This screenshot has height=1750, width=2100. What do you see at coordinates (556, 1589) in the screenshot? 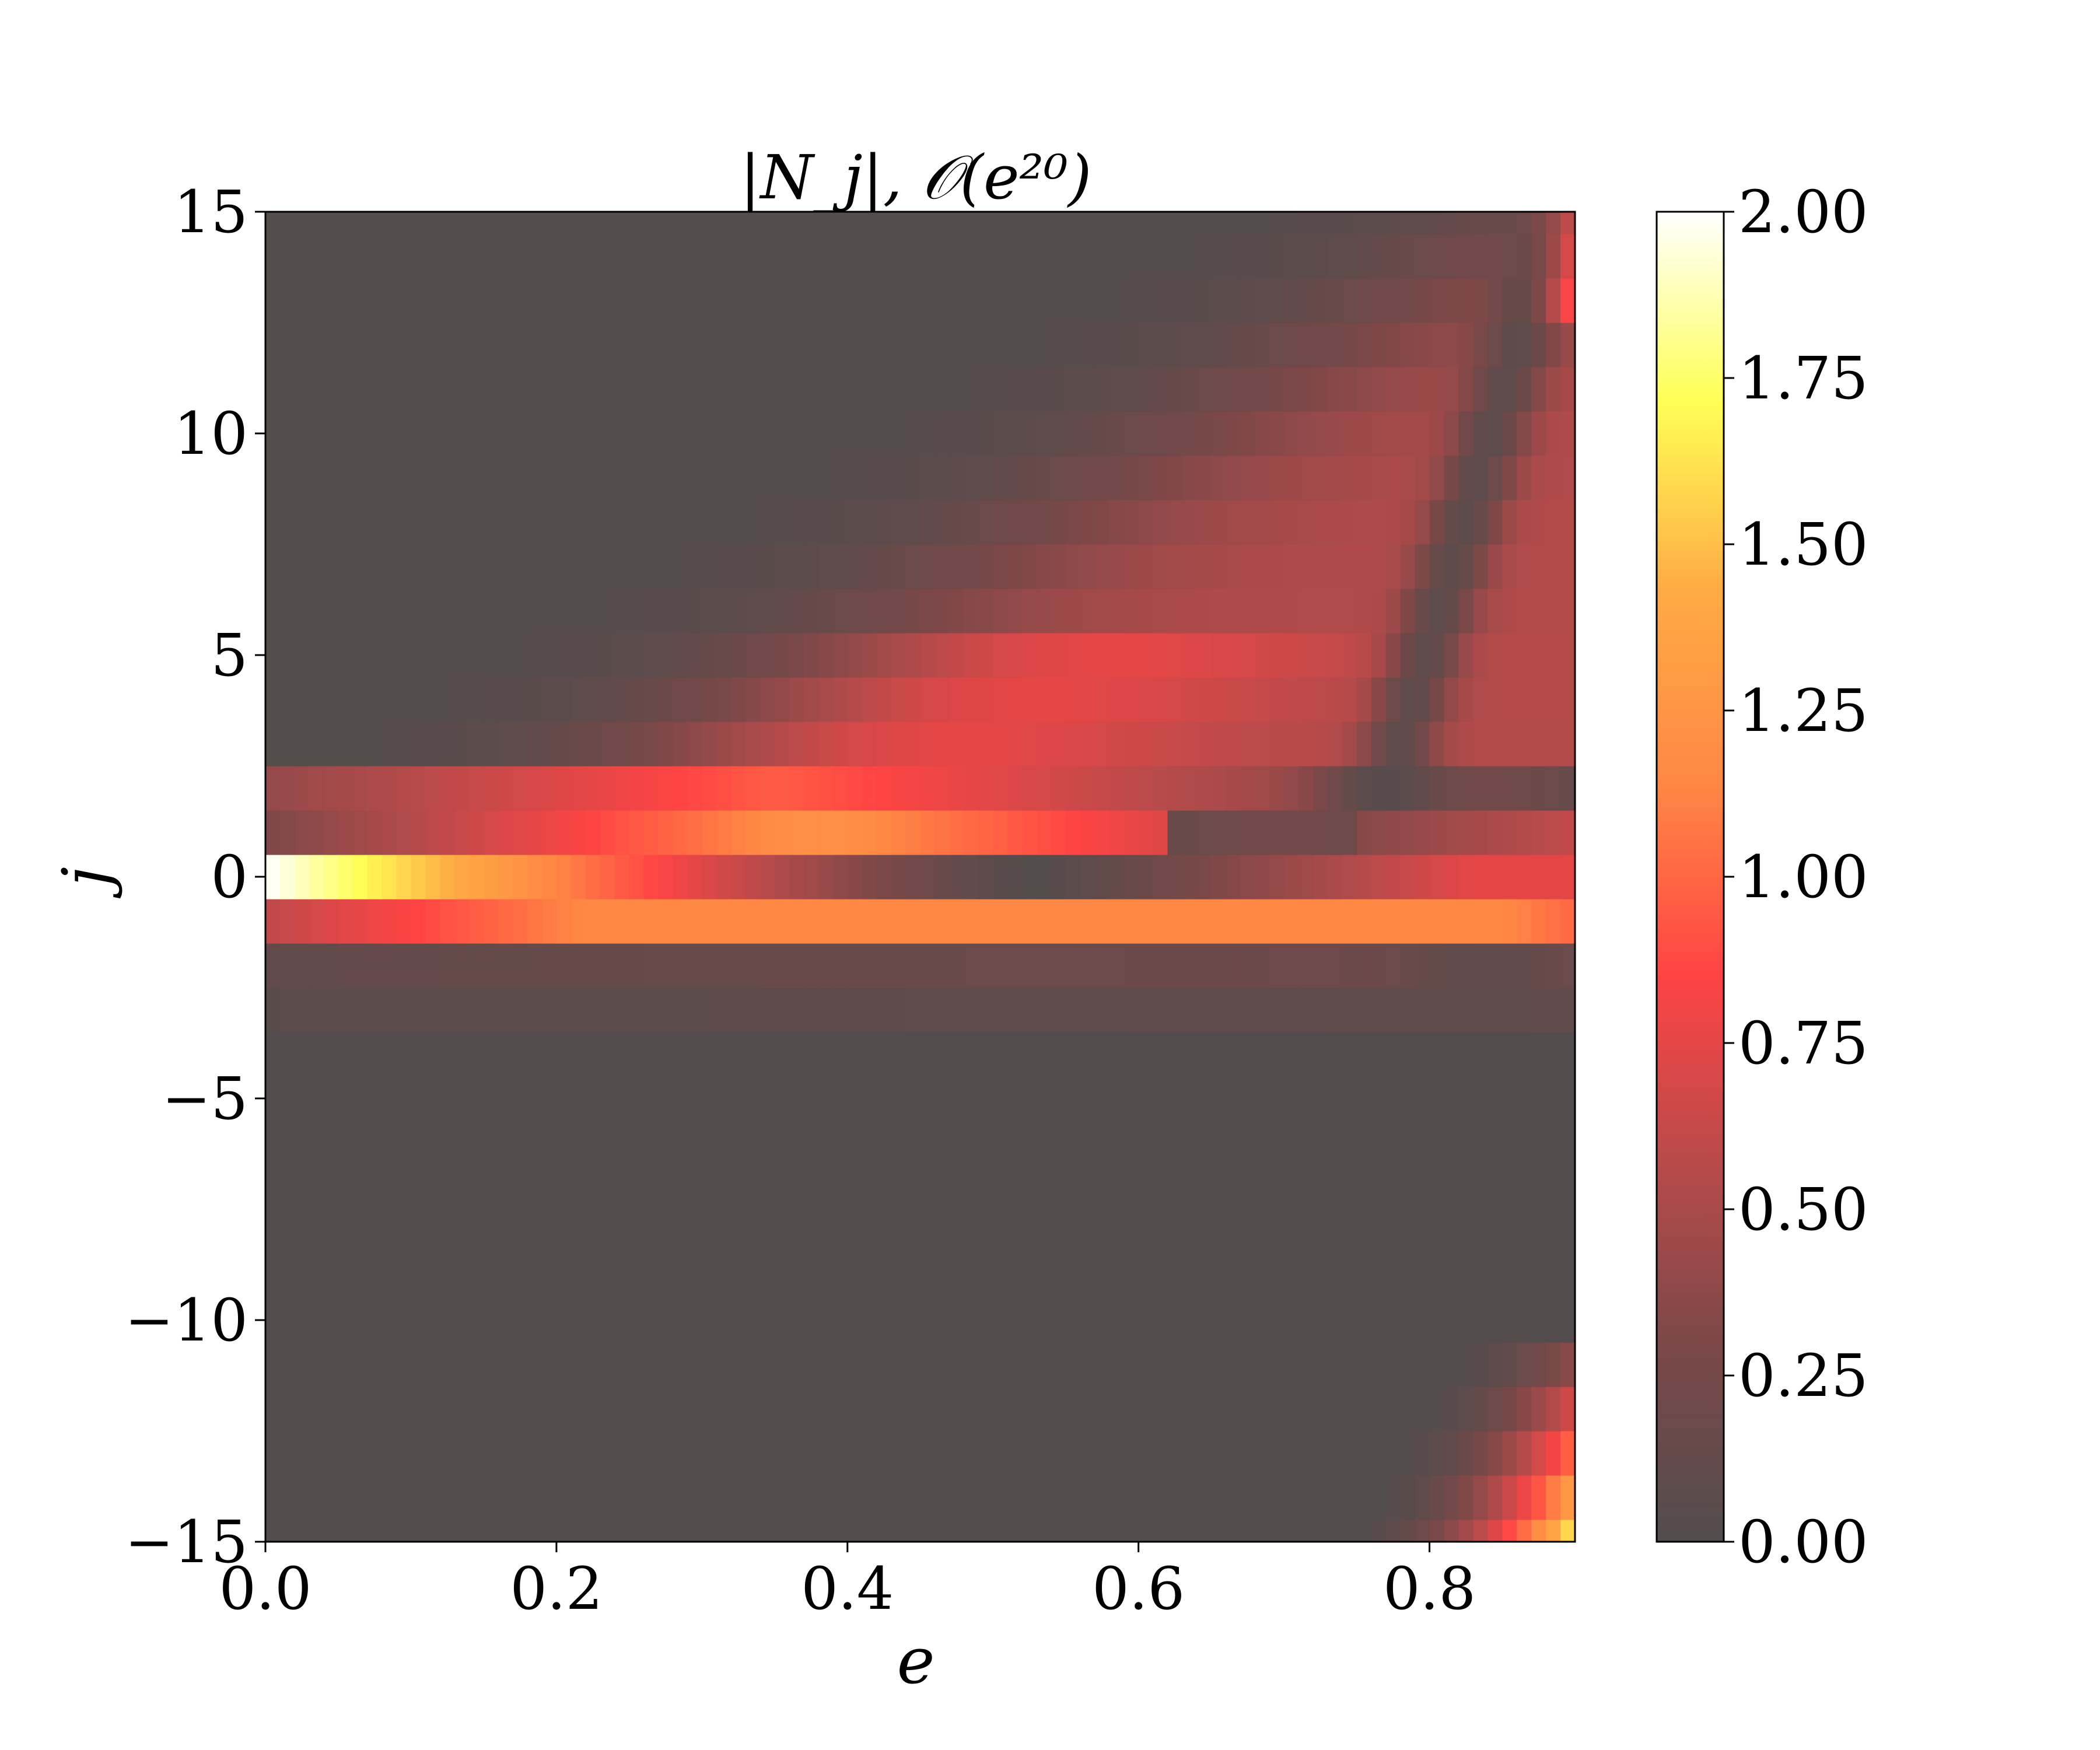
I see `x-tick-label: 0.2` at bounding box center [556, 1589].